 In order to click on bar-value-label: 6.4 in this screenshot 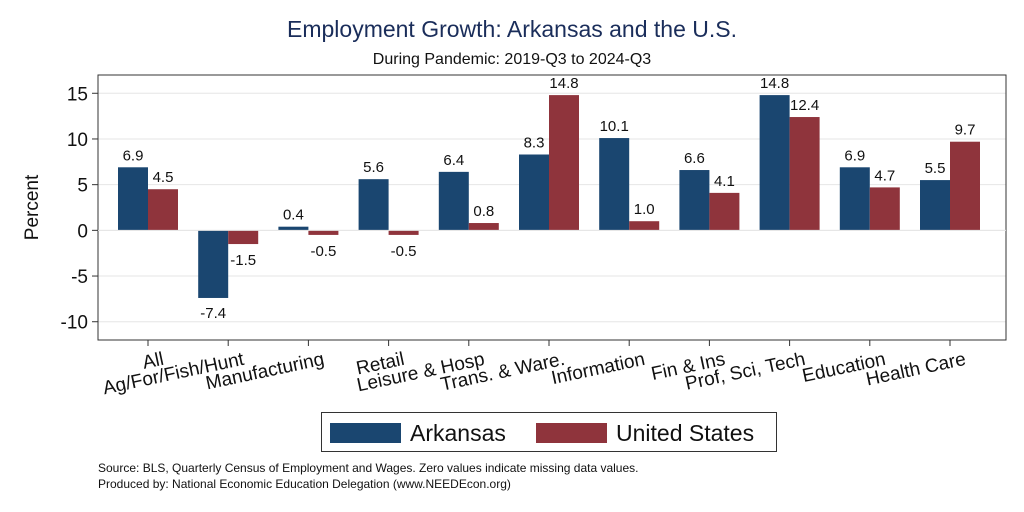, I will do `click(453, 160)`.